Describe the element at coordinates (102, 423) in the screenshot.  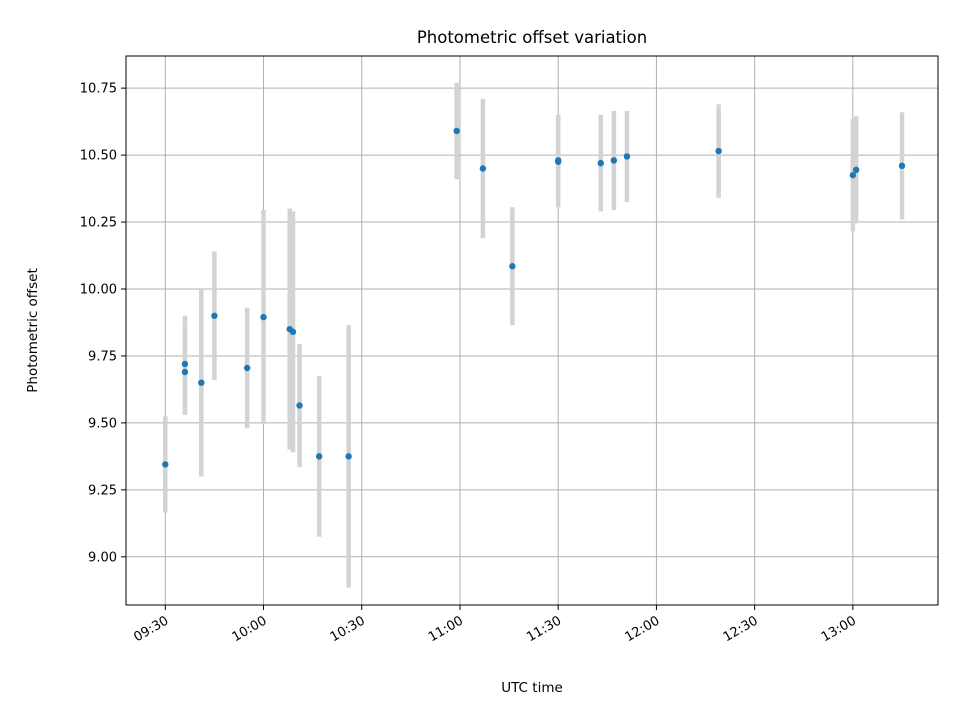
I see `y-tick-label: 9.50` at that location.